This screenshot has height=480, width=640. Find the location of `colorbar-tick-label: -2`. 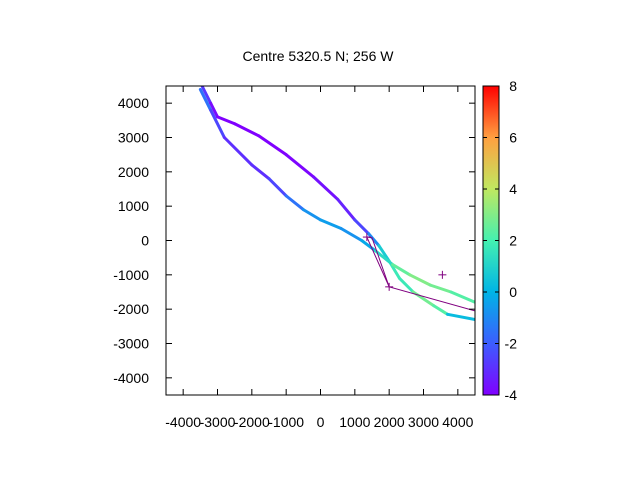

colorbar-tick-label: -2 is located at coordinates (511, 344).